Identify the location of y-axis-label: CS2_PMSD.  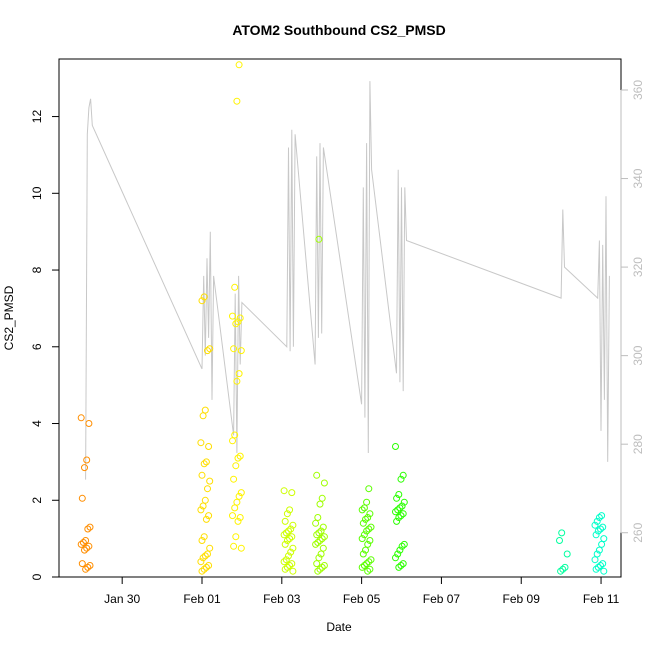
(9, 317).